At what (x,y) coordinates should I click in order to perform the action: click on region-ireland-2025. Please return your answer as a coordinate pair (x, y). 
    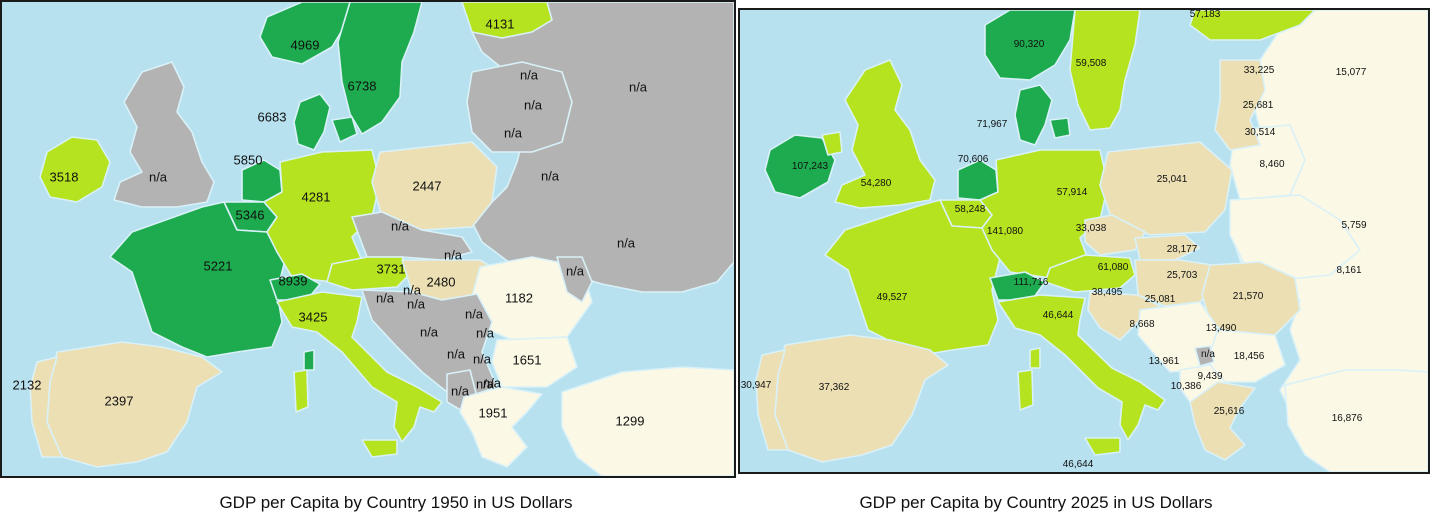
    Looking at the image, I should click on (800, 166).